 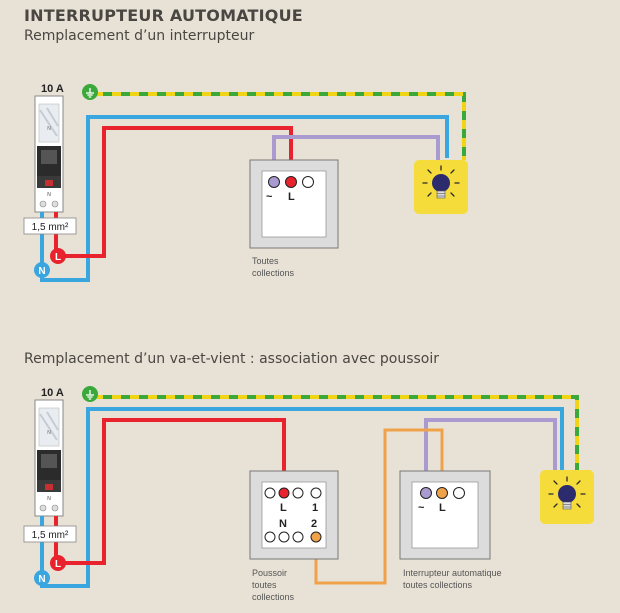 I want to click on neutral-label-2: N, so click(x=41, y=579).